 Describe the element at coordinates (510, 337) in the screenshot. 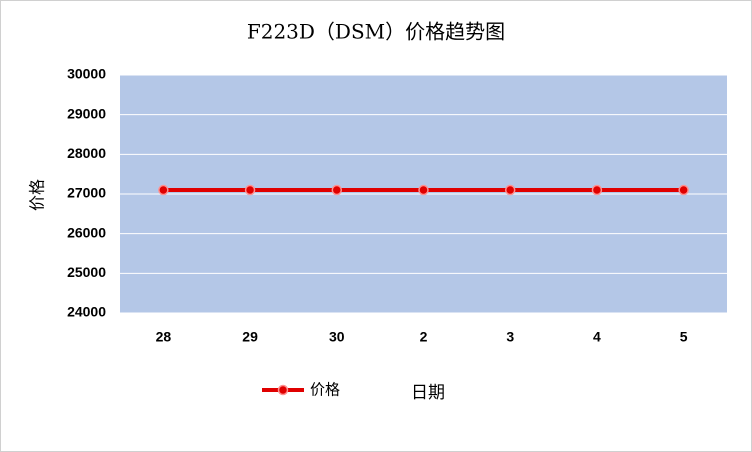

I see `x-tick-label: 3` at that location.